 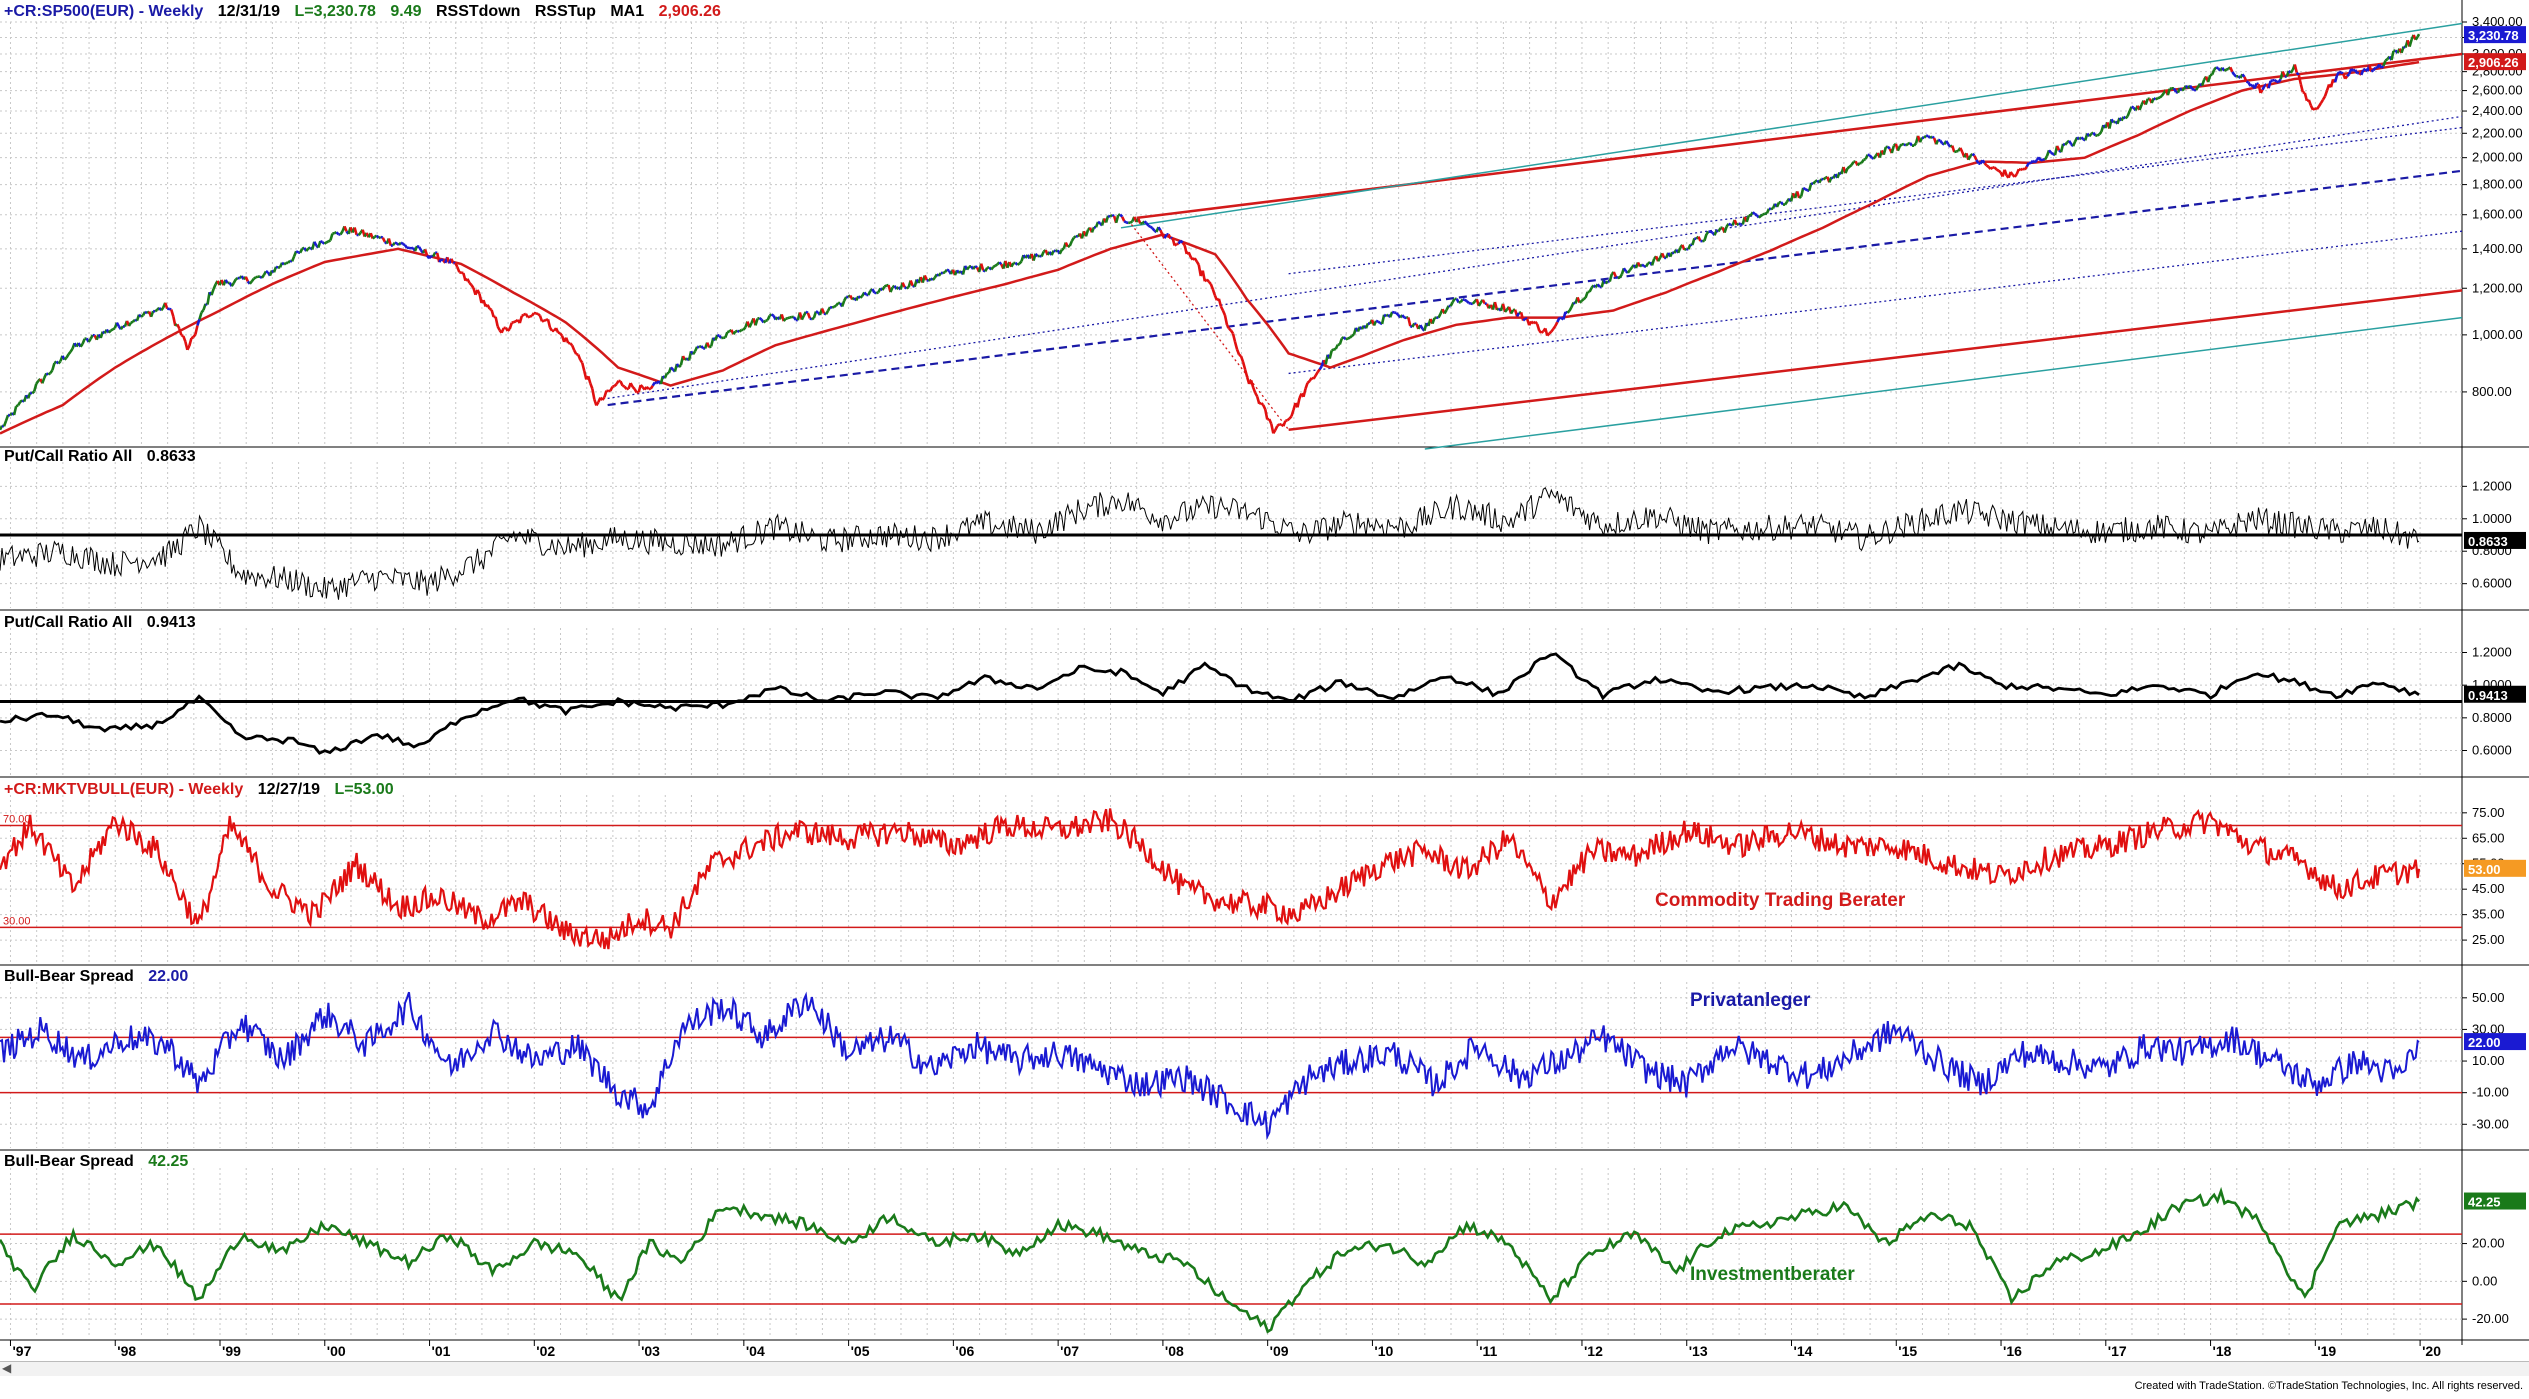 I want to click on bb2-y-tick-label: 0.00, so click(x=2484, y=1280).